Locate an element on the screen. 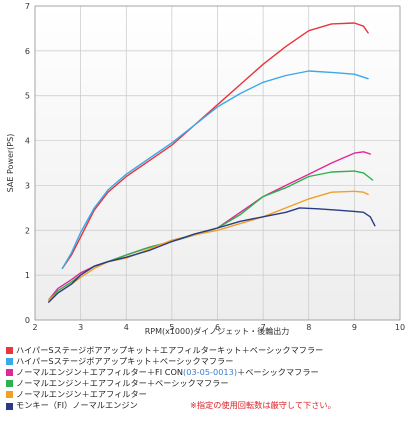 The image size is (414, 430). x-axis-title: RPM(x1000)ダイノジェット・後輪出力 is located at coordinates (217, 331).